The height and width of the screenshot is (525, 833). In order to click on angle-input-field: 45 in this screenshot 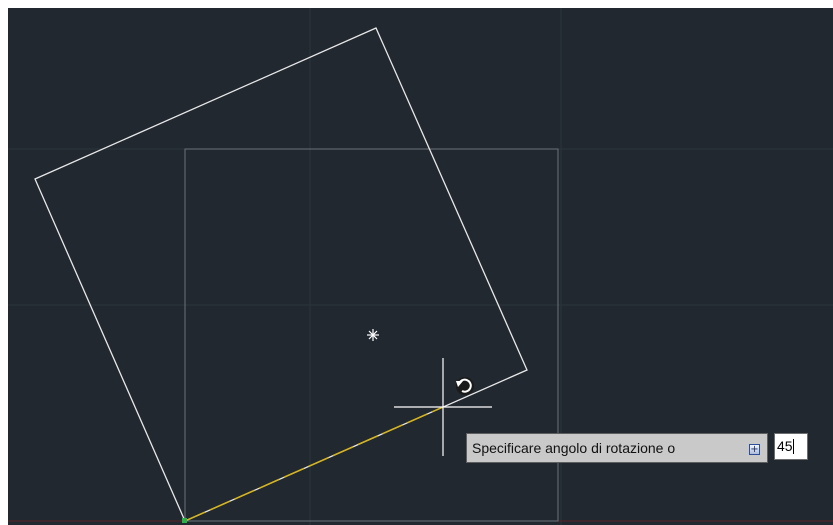, I will do `click(791, 446)`.